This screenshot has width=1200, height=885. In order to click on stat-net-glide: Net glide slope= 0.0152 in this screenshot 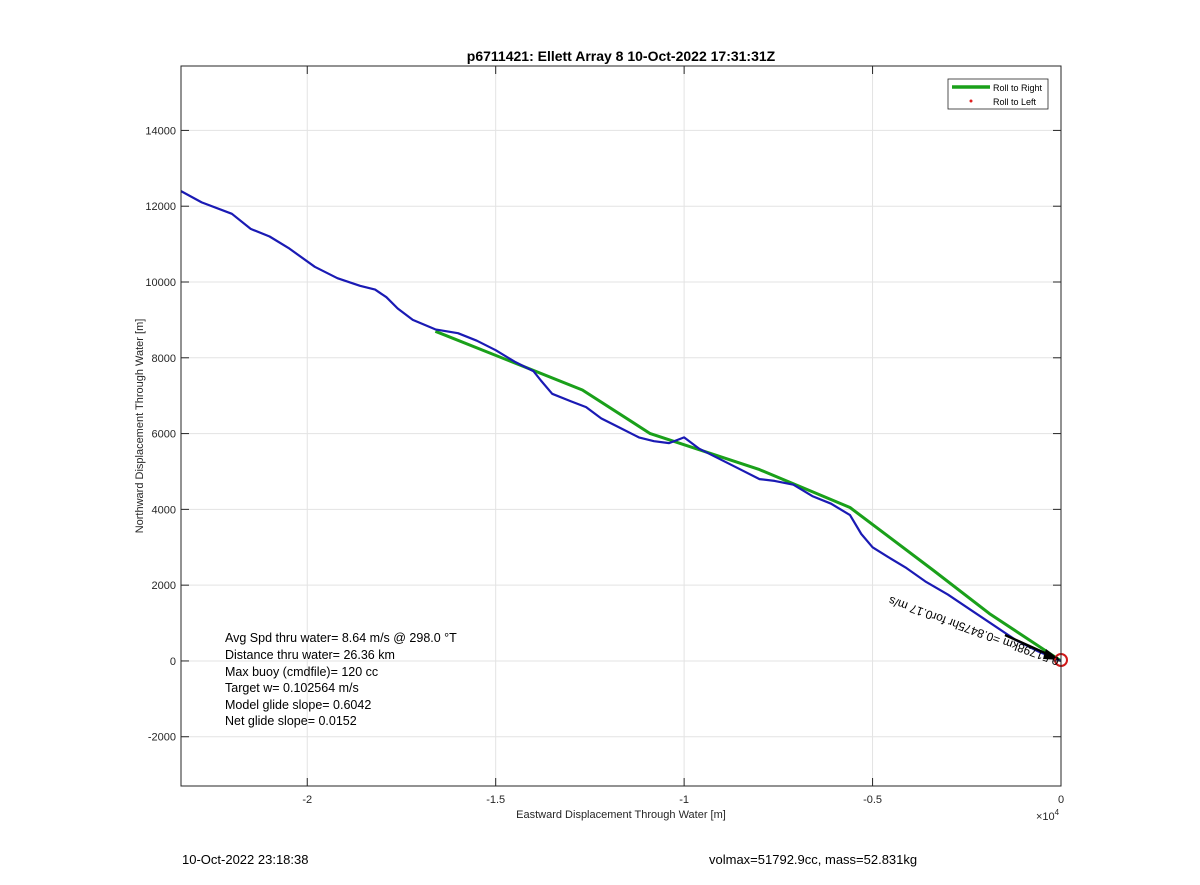, I will do `click(291, 721)`.